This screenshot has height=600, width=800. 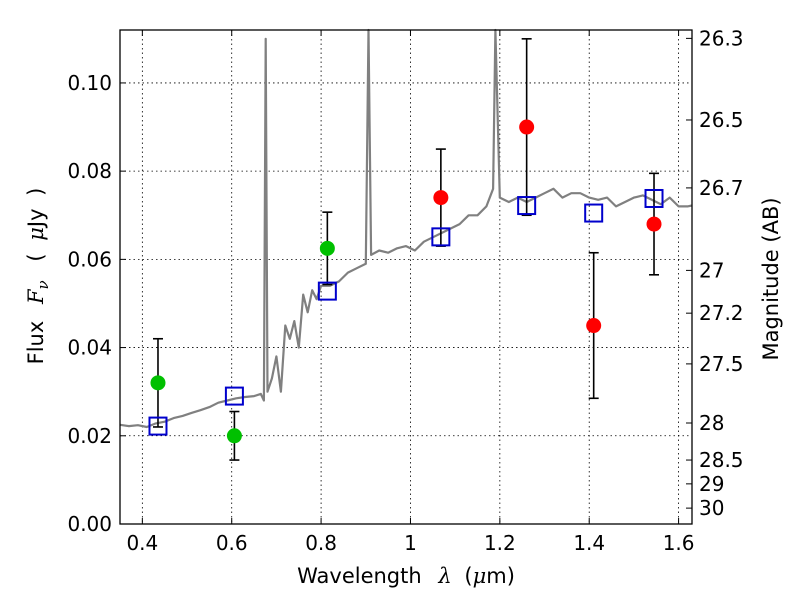 What do you see at coordinates (359, 576) in the screenshot?
I see `x-axis-label-word: Wavelength` at bounding box center [359, 576].